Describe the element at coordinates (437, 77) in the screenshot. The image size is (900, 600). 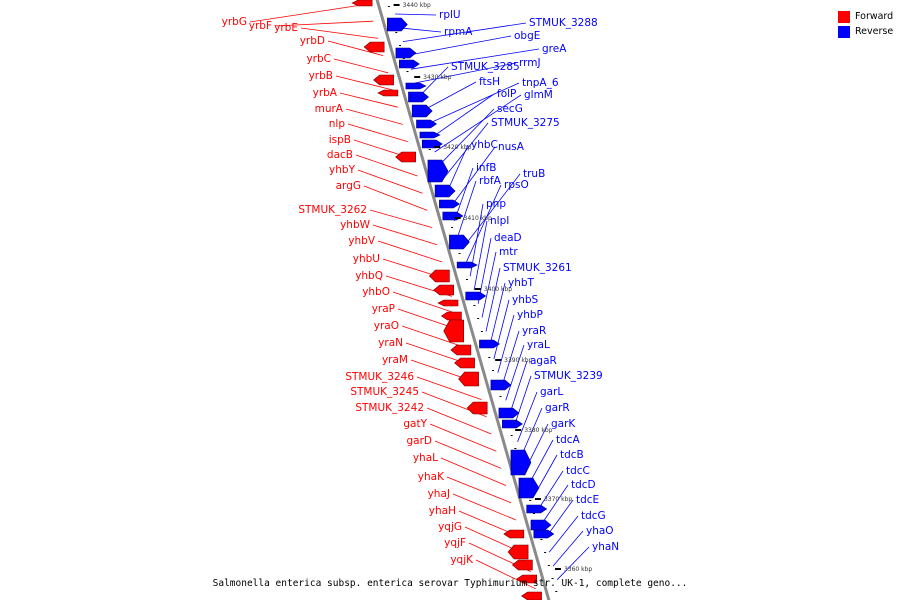
I see `kbp-tick-label: 3430 kbp` at that location.